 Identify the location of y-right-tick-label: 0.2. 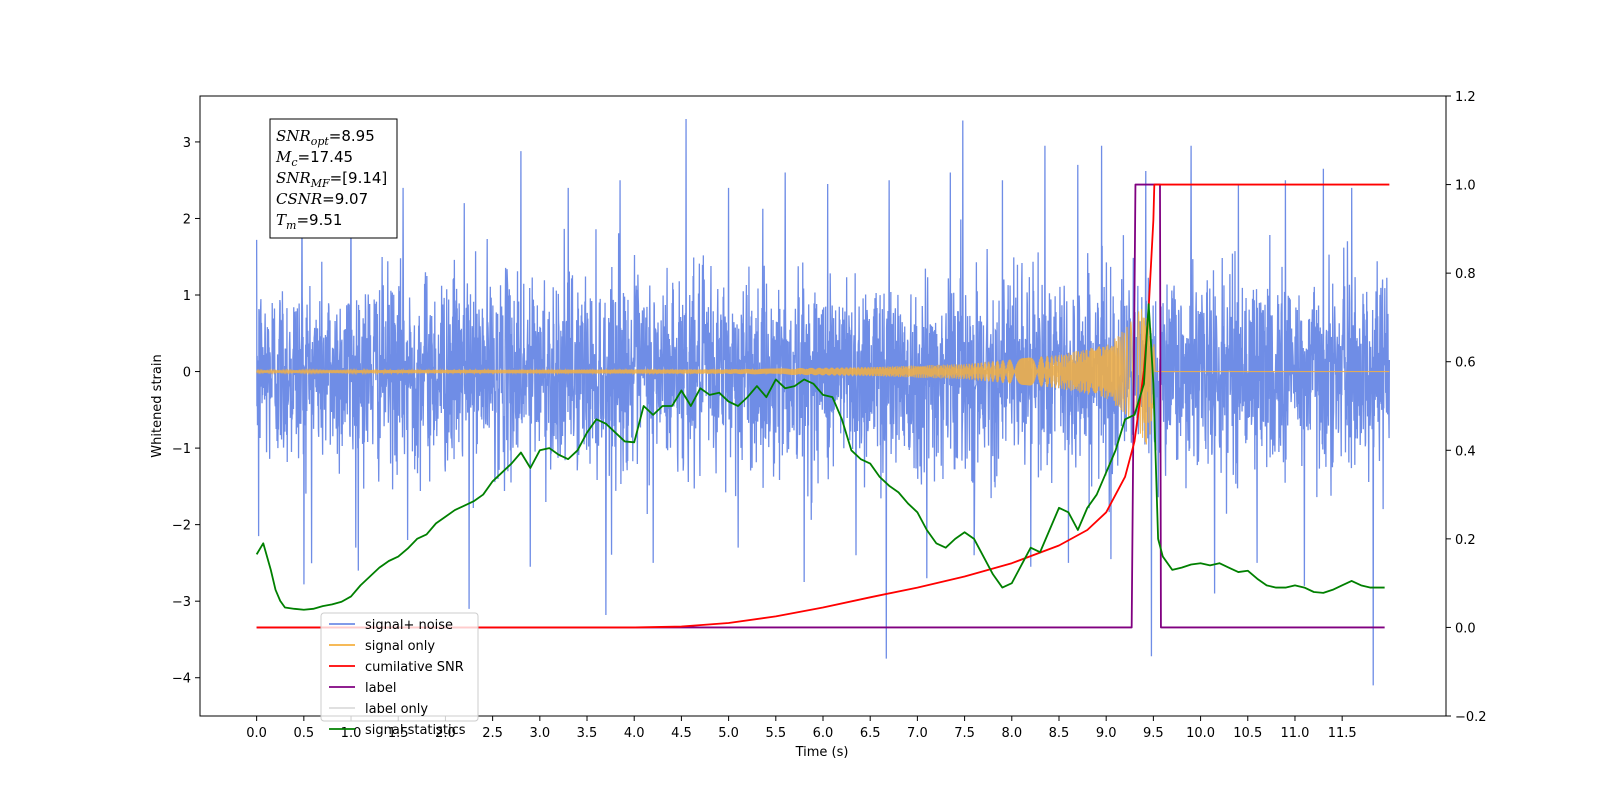
(1465, 540).